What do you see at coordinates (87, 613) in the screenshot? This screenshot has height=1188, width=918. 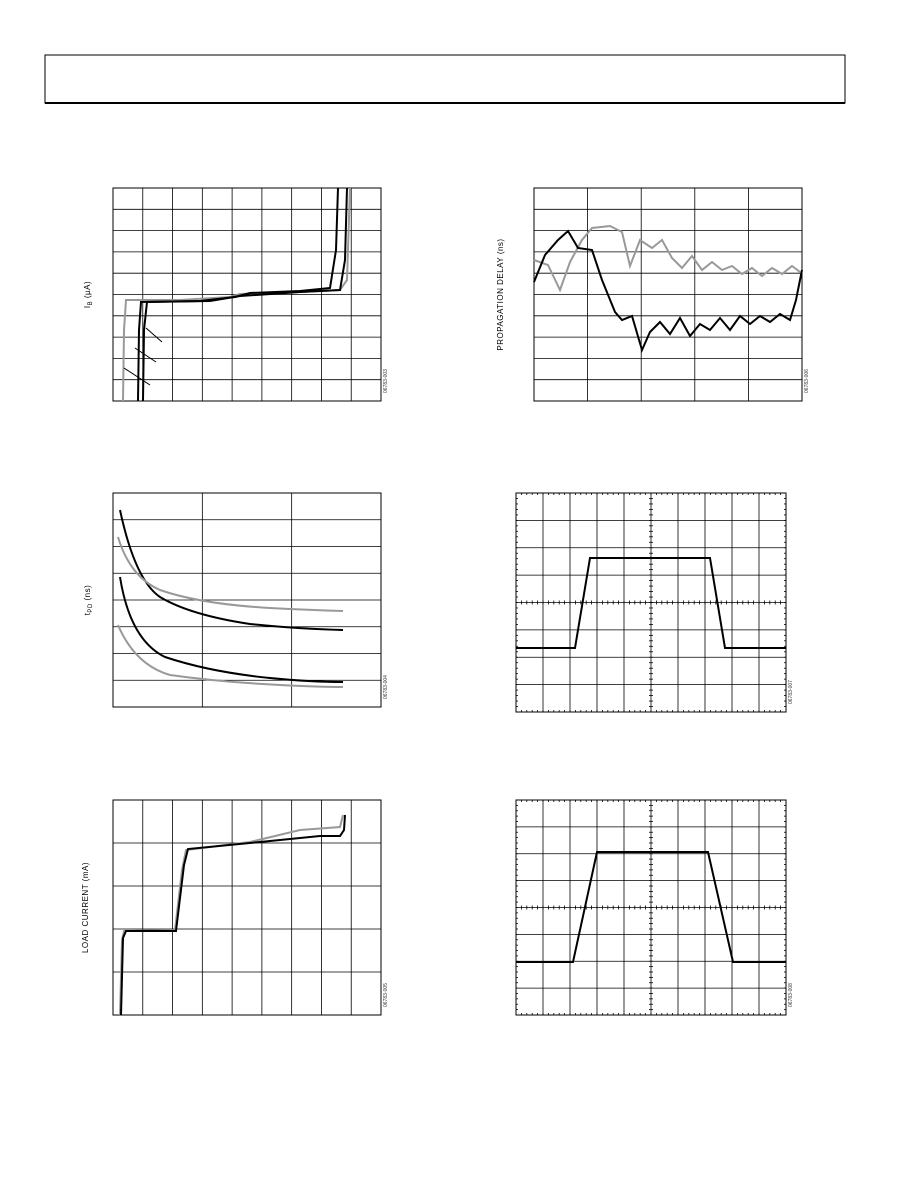 I see `y-label-main: t` at bounding box center [87, 613].